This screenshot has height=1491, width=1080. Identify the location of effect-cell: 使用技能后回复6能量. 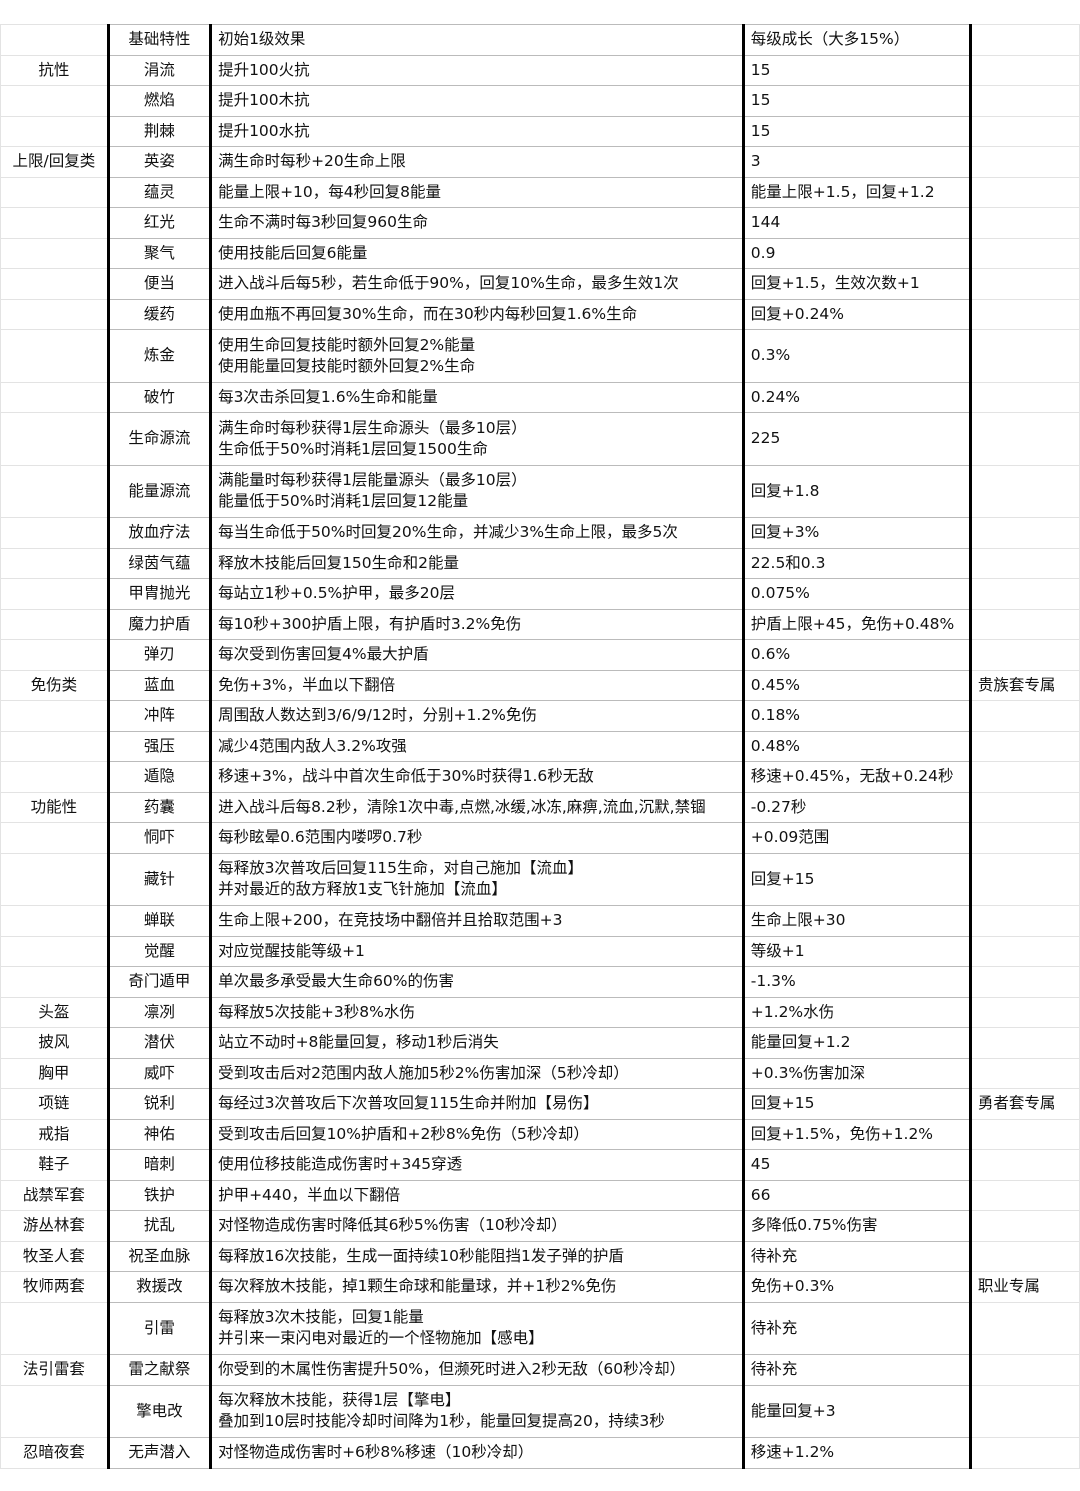
(477, 253).